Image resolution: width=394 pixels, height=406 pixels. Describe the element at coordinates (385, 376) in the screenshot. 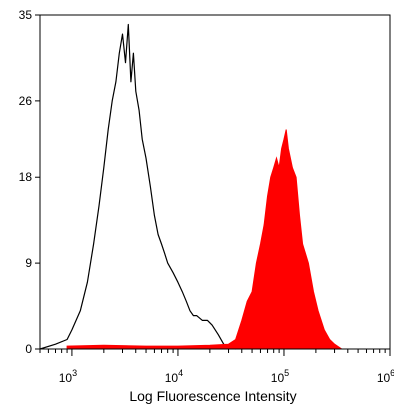

I see `x-tick-label: 10⁶` at that location.